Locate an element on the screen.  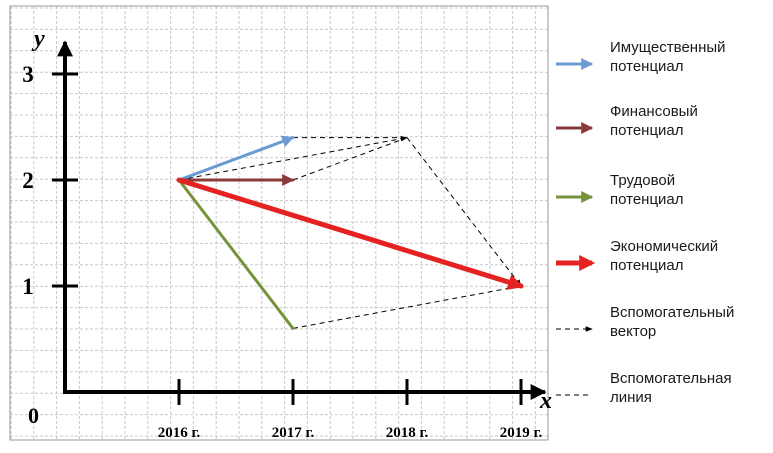
legend-item-financial: Финансовый потенциал is located at coordinates (627, 121).